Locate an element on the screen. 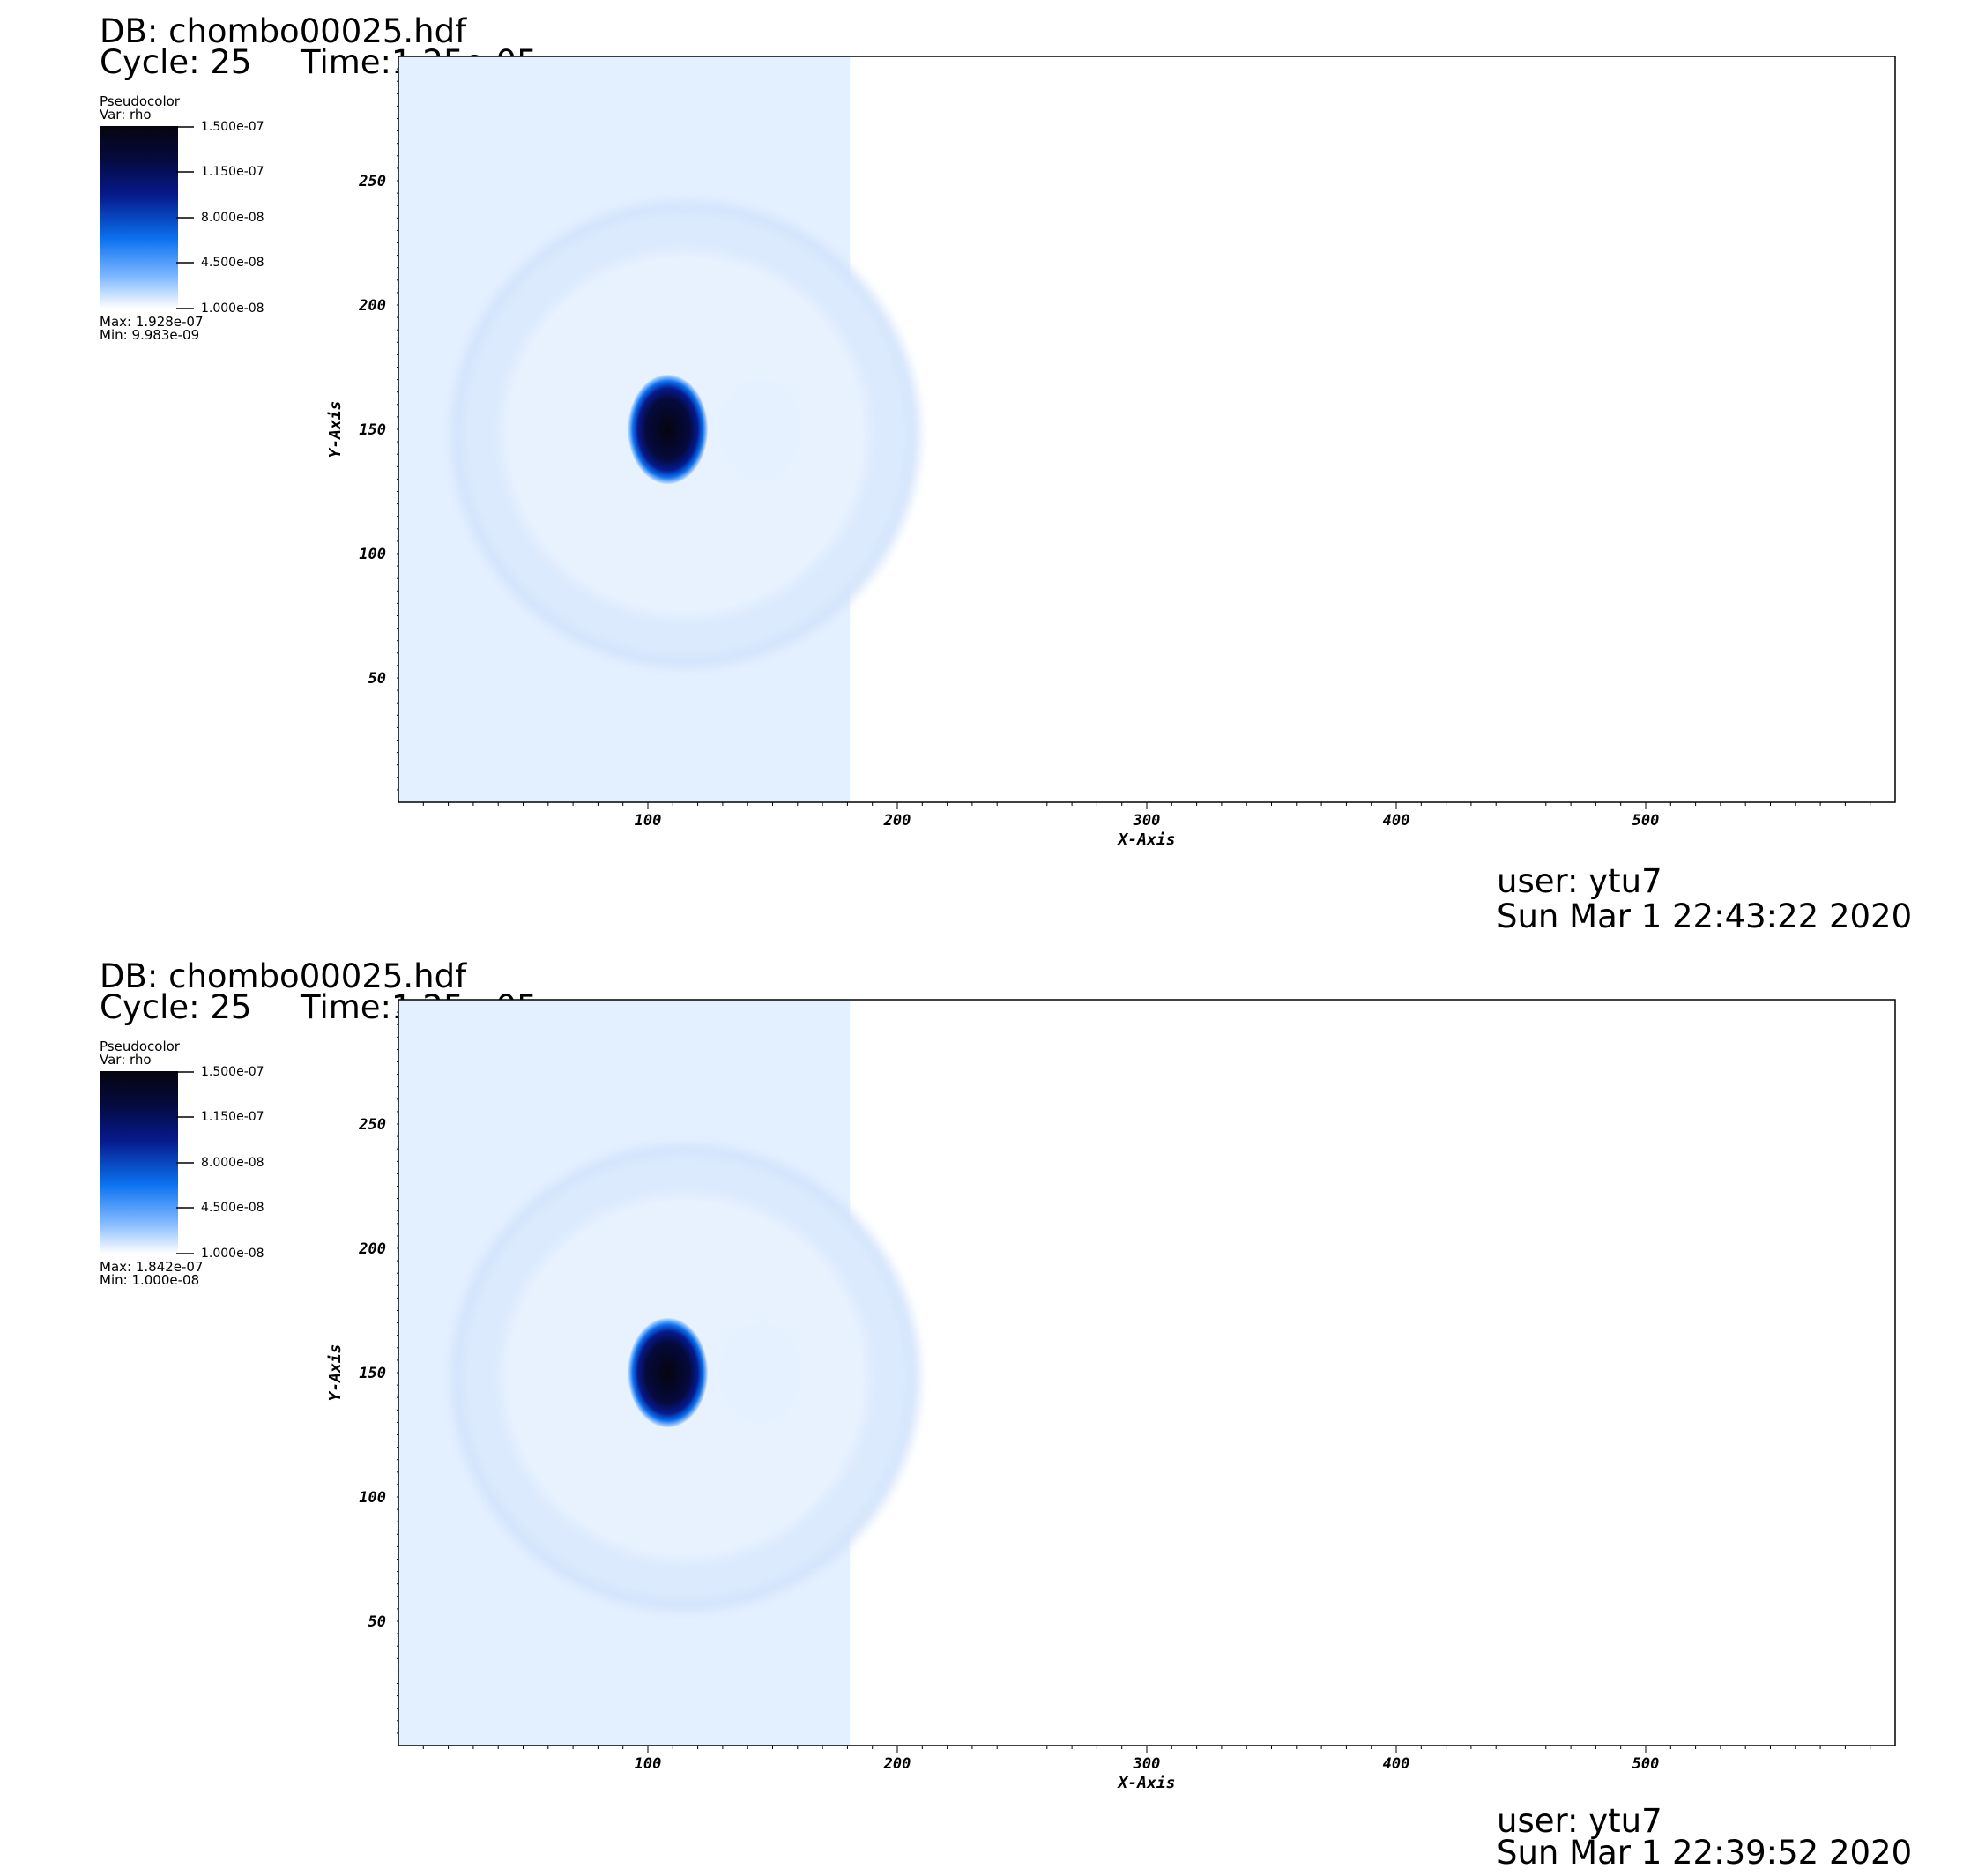  legend-max: Max: 1.842e-07 is located at coordinates (152, 1267).